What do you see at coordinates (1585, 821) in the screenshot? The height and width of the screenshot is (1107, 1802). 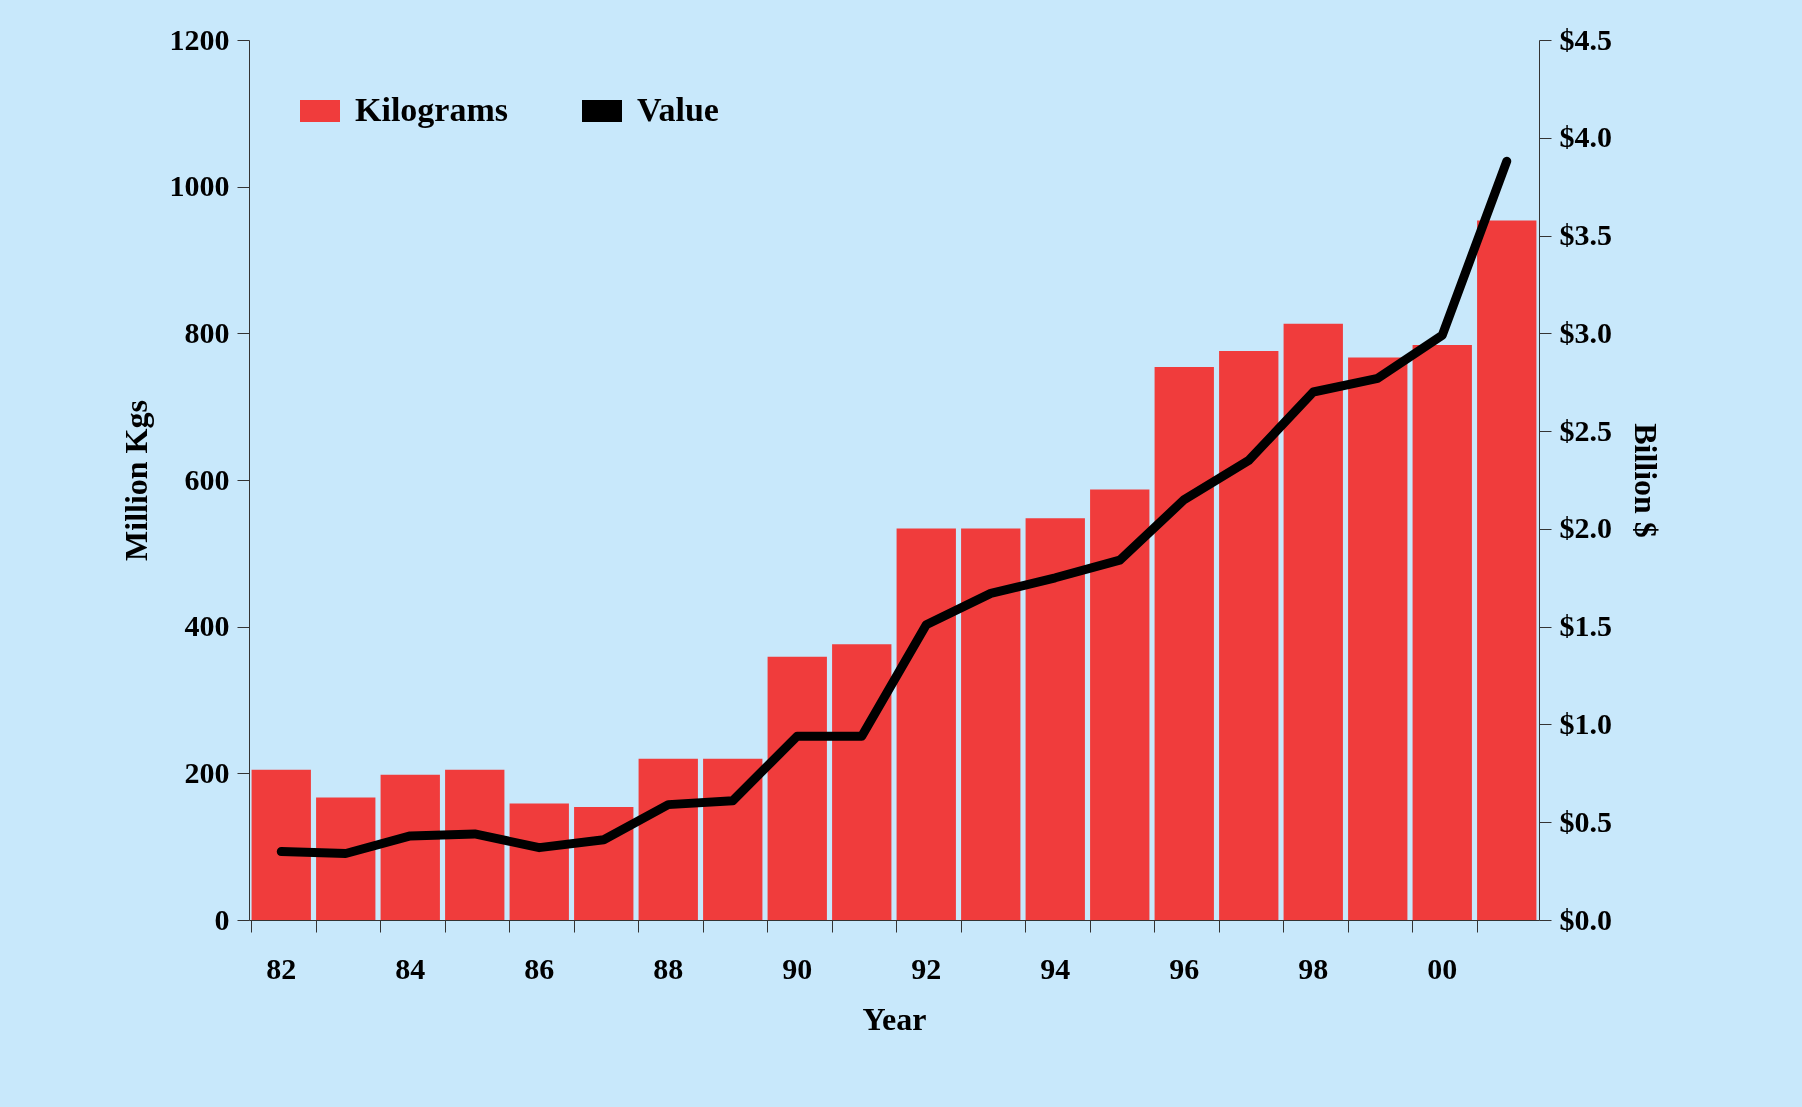 I see `y2-tick-label: $0.5` at bounding box center [1585, 821].